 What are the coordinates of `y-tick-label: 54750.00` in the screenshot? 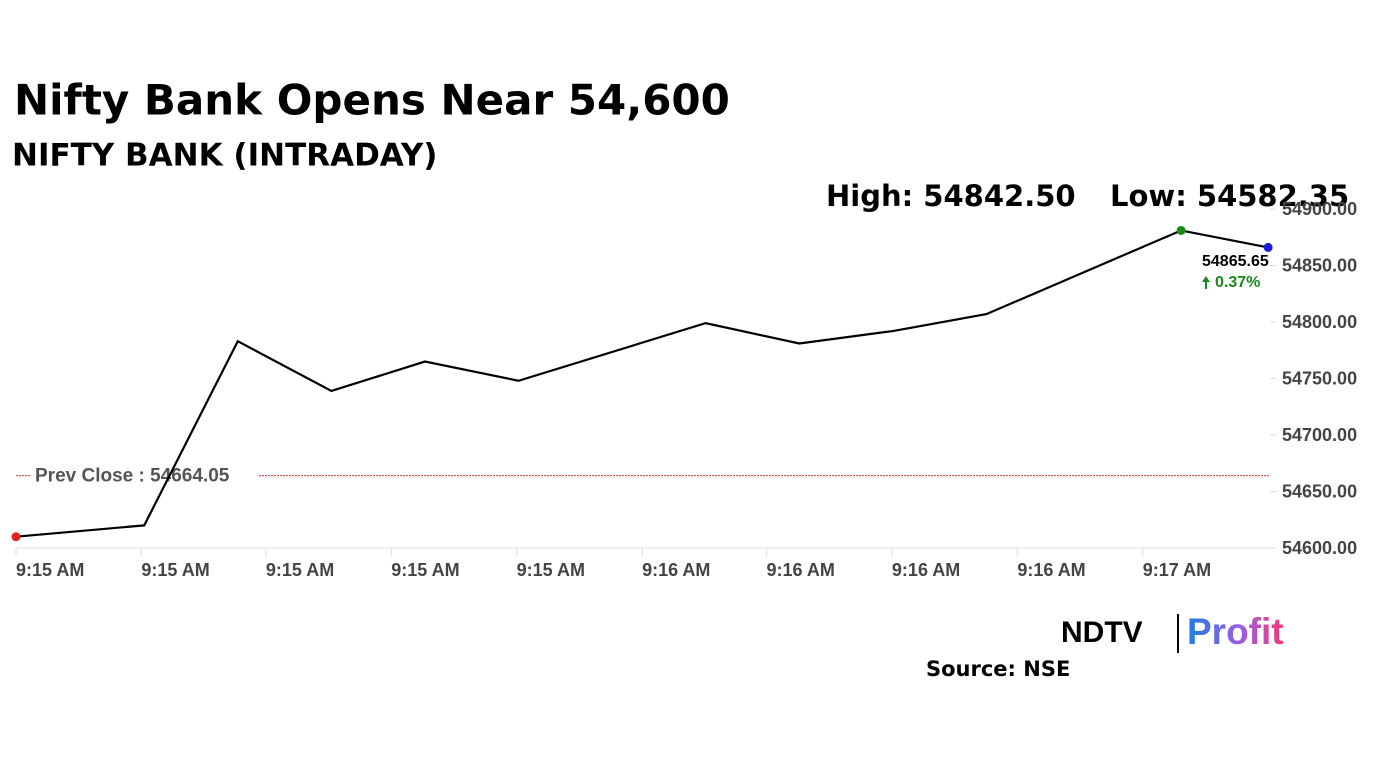 It's located at (1319, 378).